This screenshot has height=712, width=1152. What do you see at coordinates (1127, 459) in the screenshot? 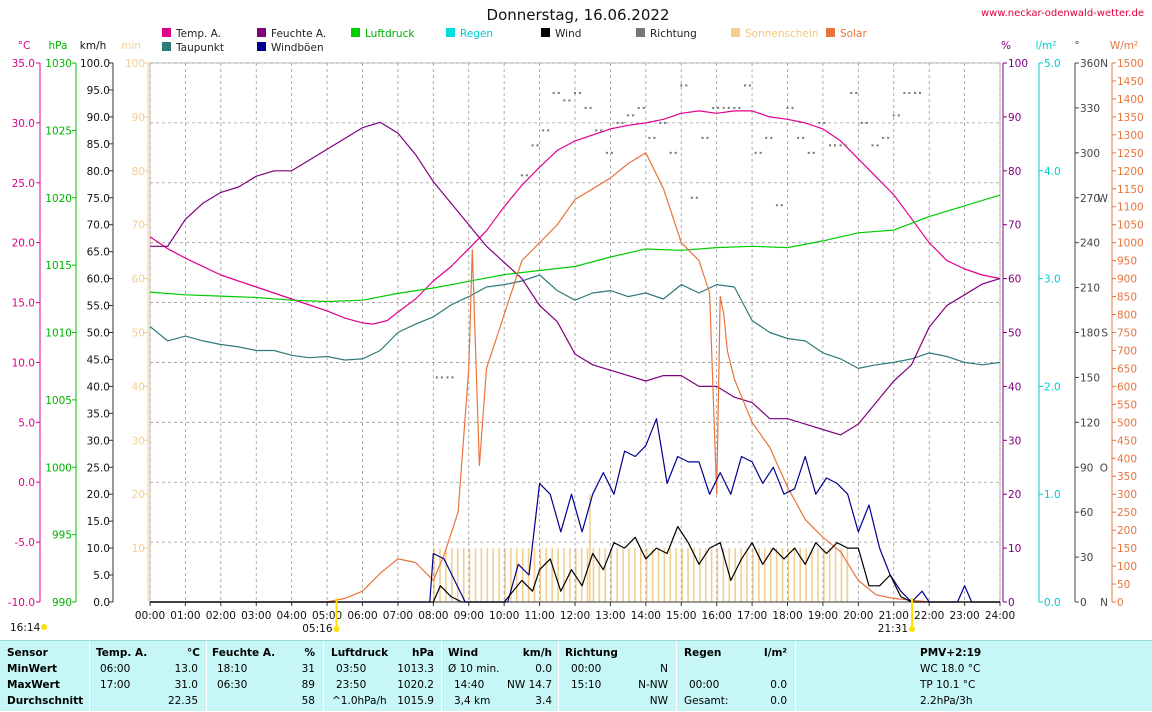
I see `solar-tick-label: 400` at bounding box center [1127, 459].